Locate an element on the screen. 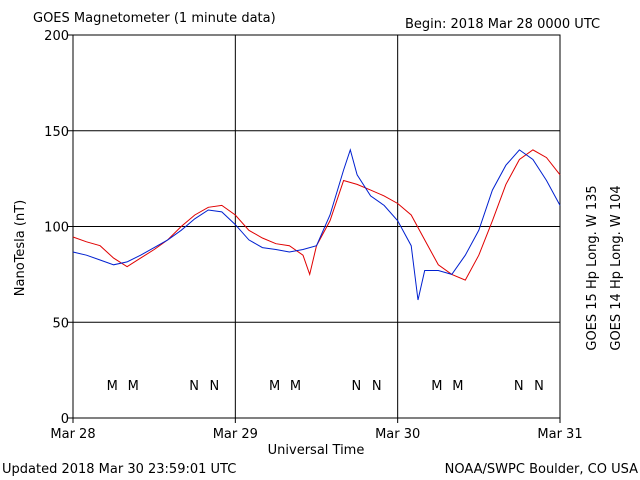  chart-title: GOES Magnetometer (1 minute data) is located at coordinates (154, 18).